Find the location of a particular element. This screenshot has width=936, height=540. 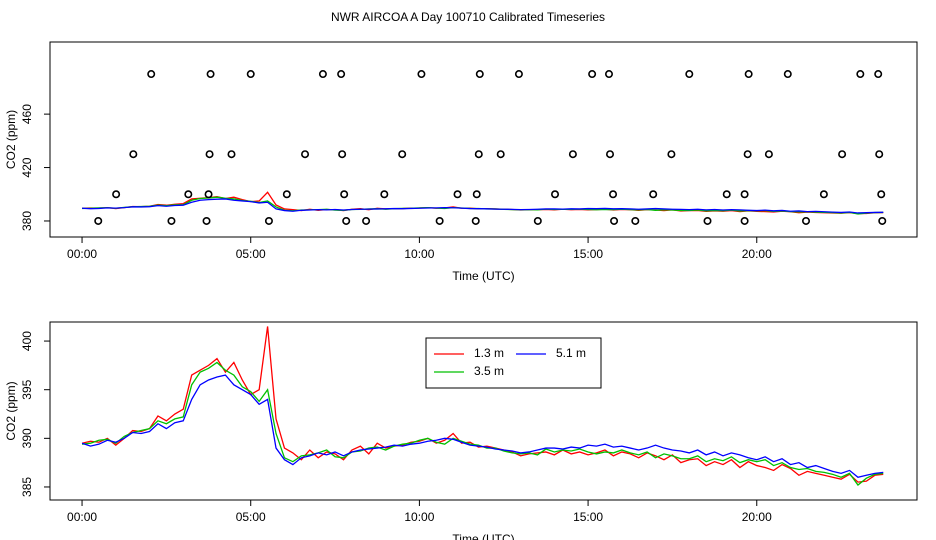

y-tick-label: 460 is located at coordinates (27, 114).